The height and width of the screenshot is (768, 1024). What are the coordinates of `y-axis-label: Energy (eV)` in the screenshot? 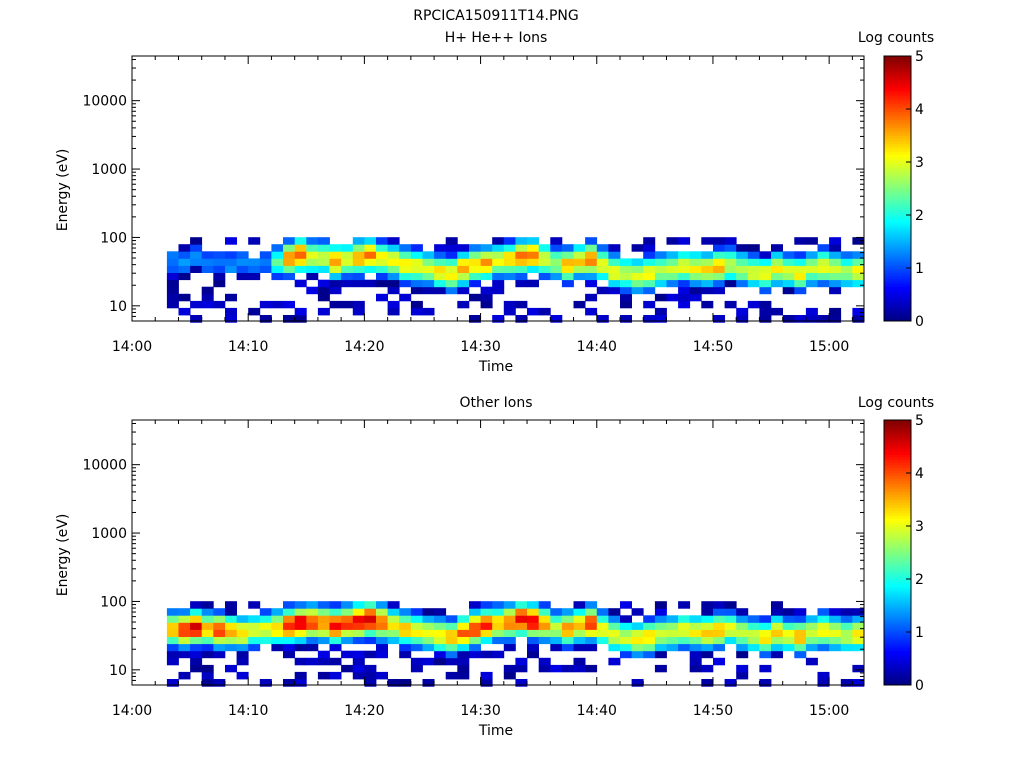 It's located at (63, 555).